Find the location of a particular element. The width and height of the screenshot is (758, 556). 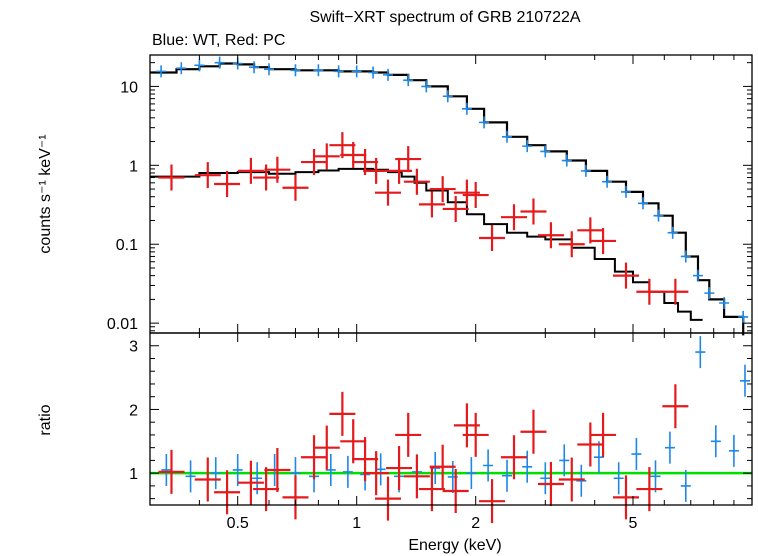

y-tick-label: 1 is located at coordinates (133, 166).